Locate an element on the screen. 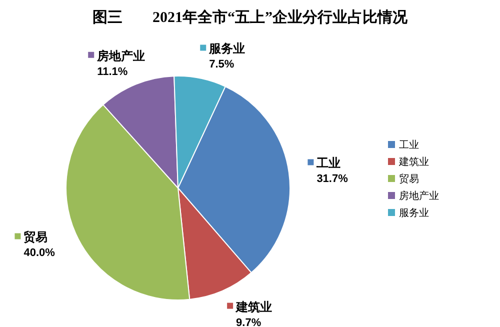 The image size is (500, 327). category-label: 服务业 is located at coordinates (414, 213).